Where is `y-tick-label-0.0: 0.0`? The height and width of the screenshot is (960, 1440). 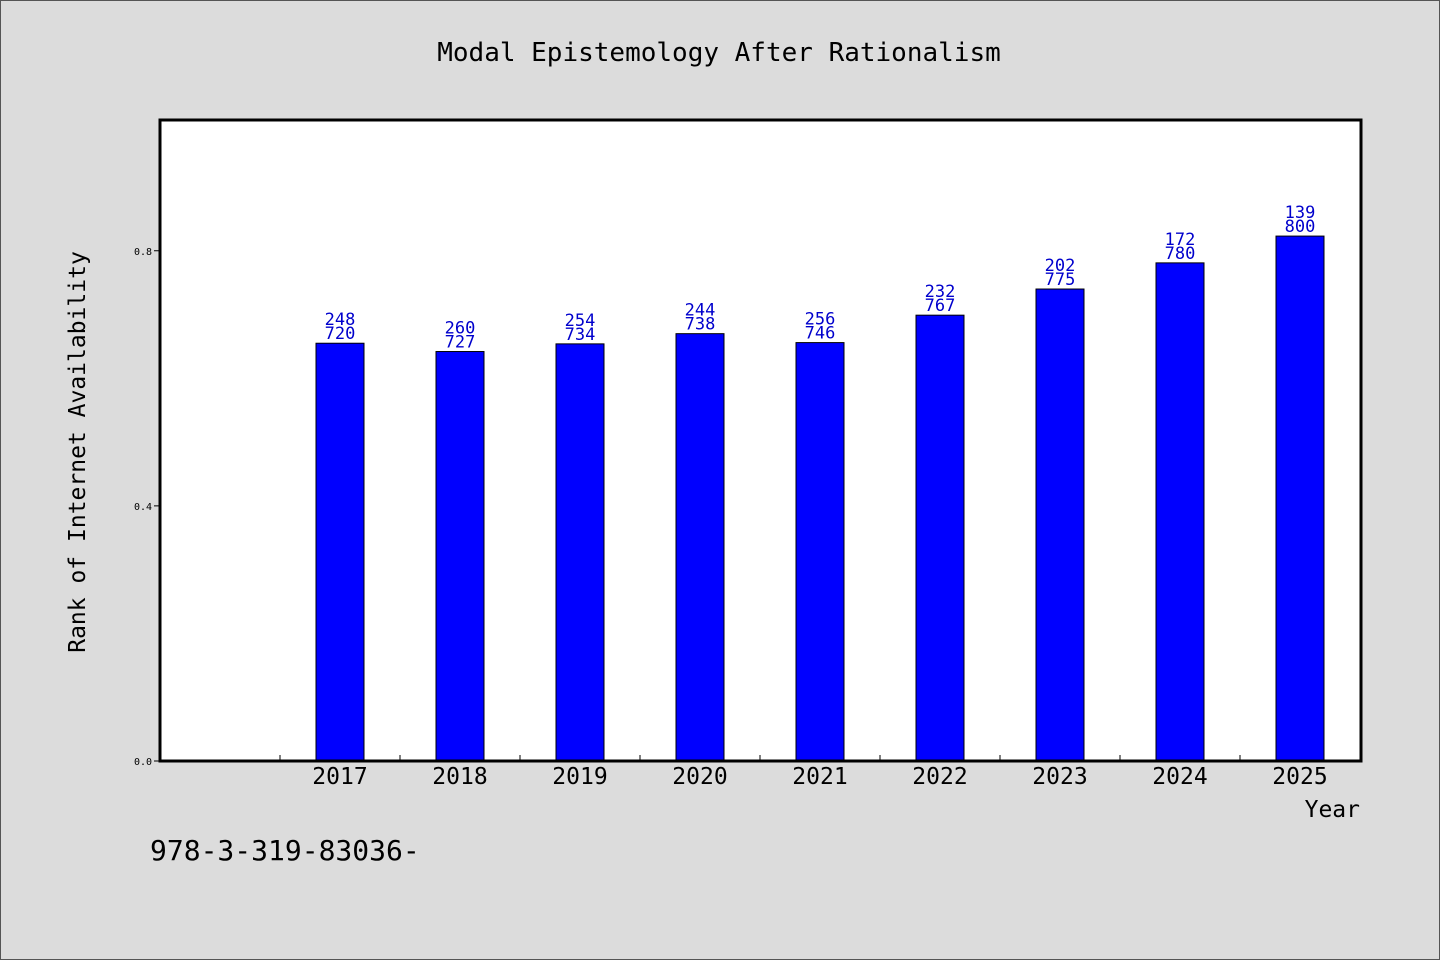 y-tick-label-0.0: 0.0 is located at coordinates (143, 762).